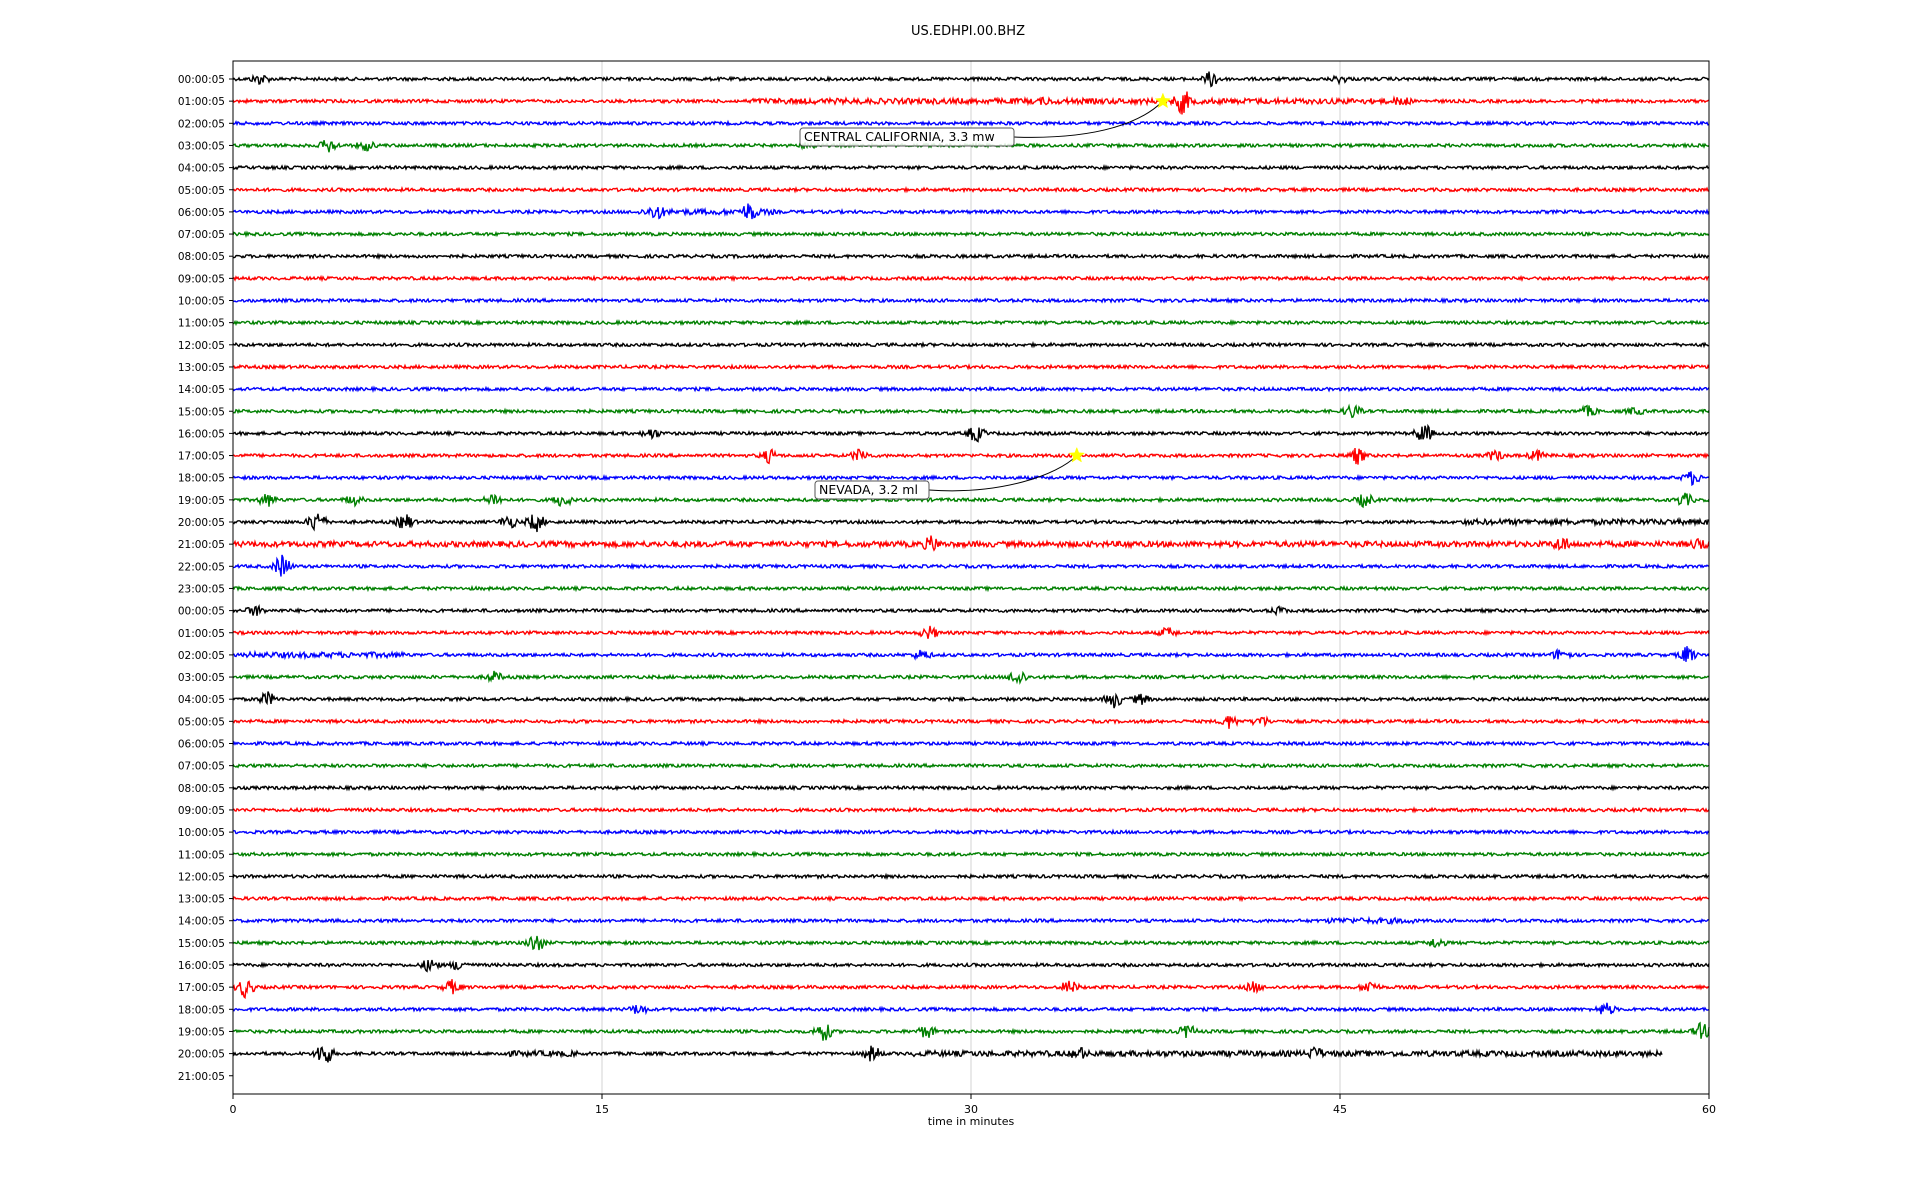  I want to click on row-label: 09:00:05, so click(201, 811).